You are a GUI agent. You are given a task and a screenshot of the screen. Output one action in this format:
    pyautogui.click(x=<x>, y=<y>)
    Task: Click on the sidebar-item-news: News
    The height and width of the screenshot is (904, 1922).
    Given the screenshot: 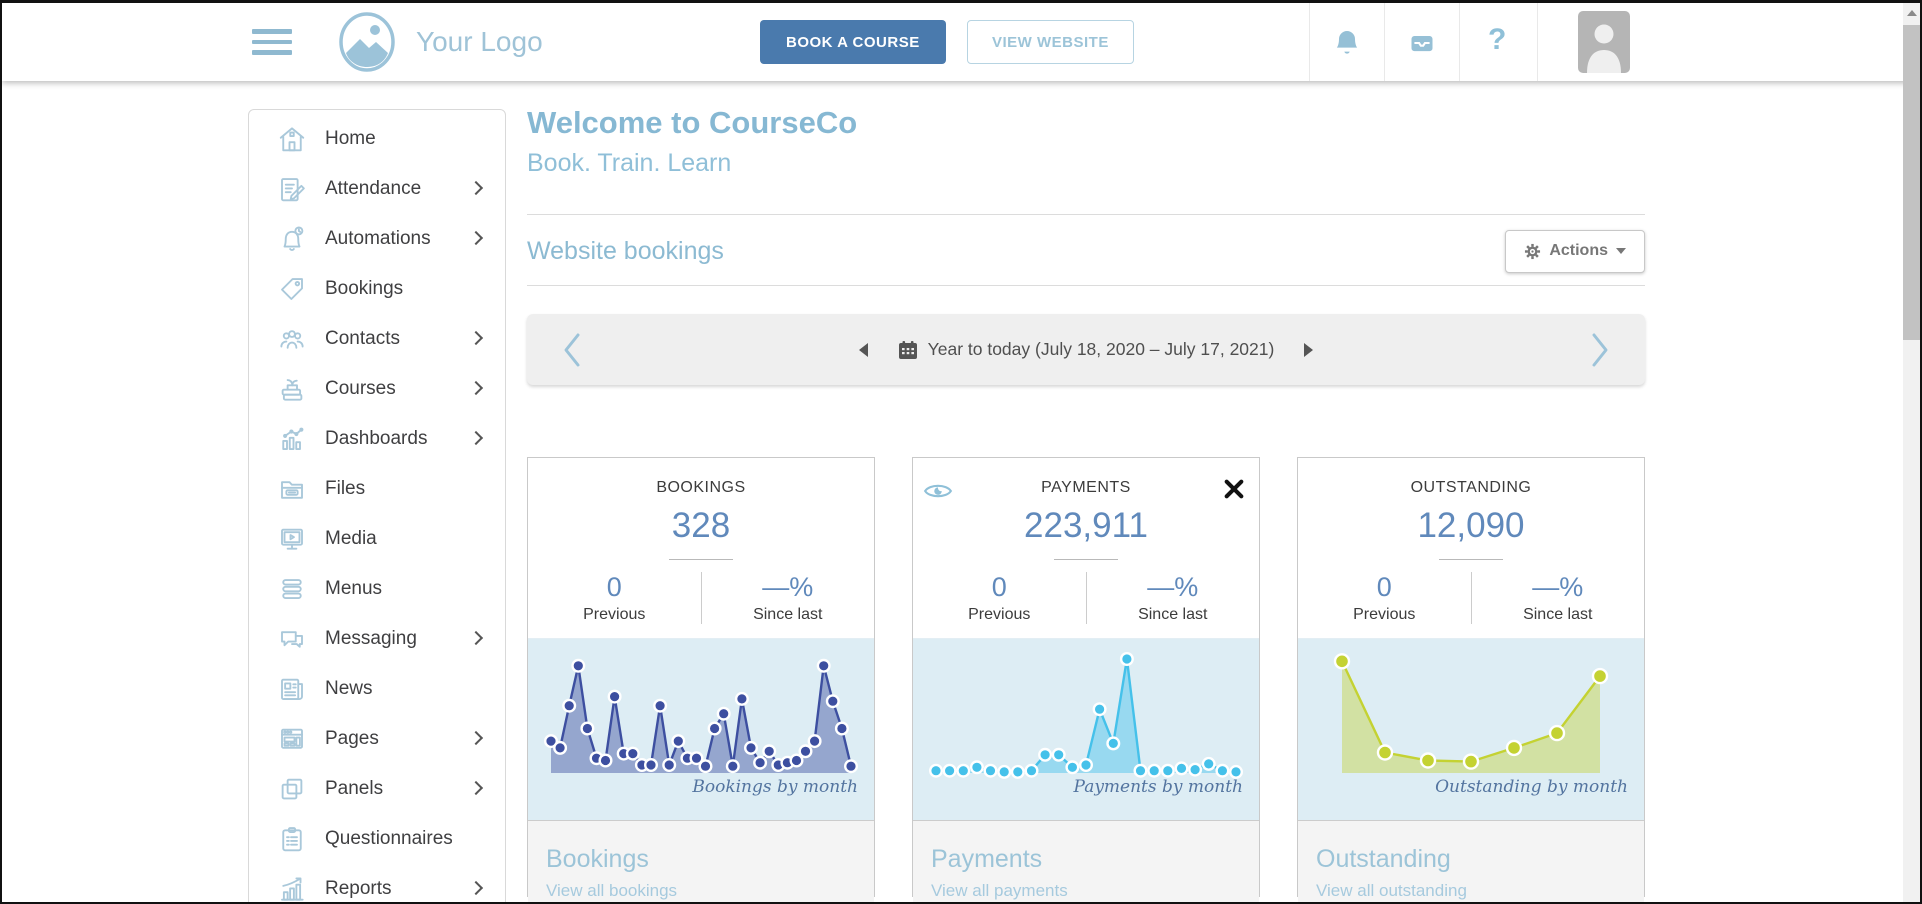 What is the action you would take?
    pyautogui.click(x=377, y=689)
    